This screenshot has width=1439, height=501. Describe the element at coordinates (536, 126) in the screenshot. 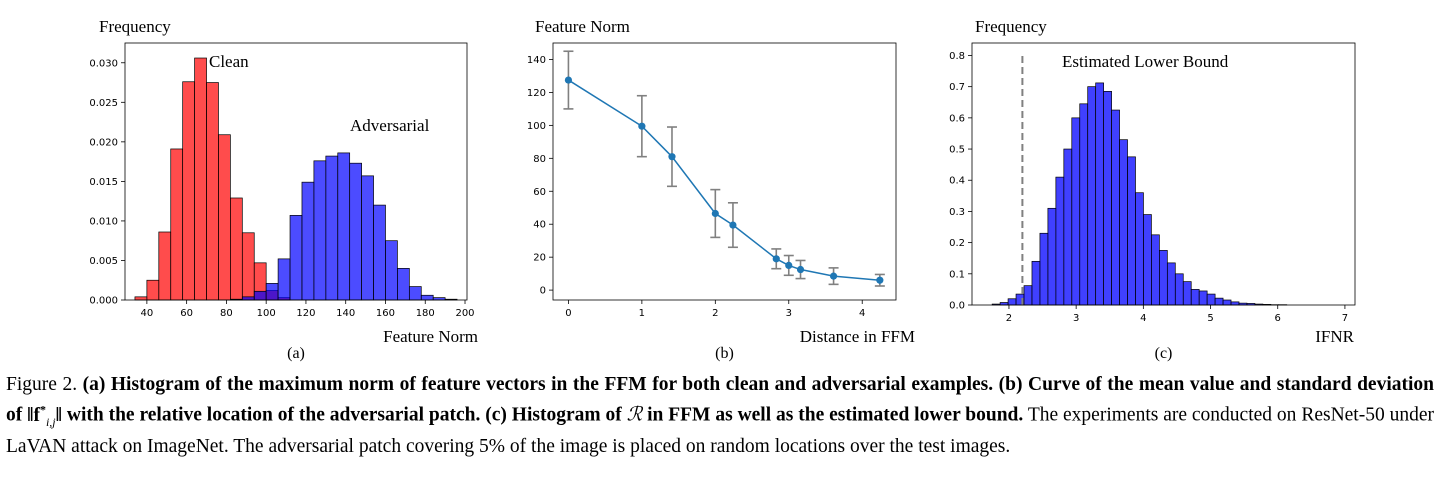

I see `y-tick-label: 100` at that location.